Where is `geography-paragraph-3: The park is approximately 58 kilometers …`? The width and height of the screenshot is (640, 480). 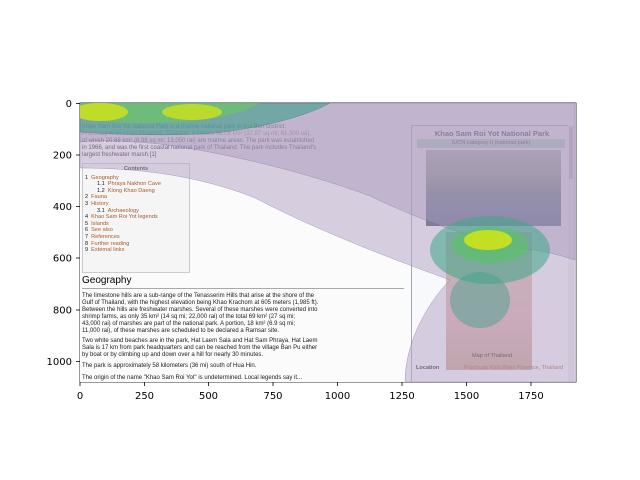
geography-paragraph-3: The park is approximately 58 kilometers … is located at coordinates (169, 366).